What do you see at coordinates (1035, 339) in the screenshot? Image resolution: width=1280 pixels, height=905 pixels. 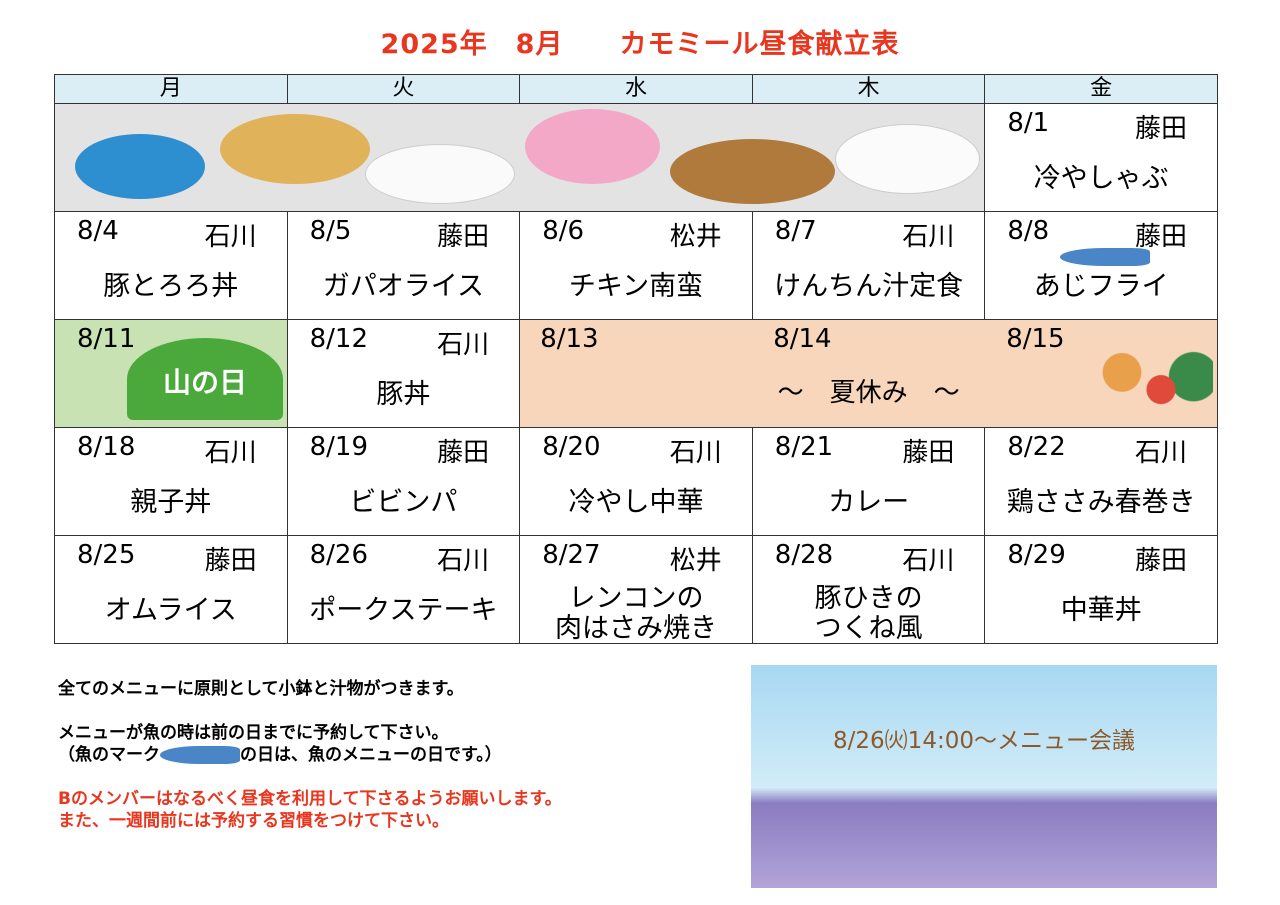 I see `date: 8/15` at bounding box center [1035, 339].